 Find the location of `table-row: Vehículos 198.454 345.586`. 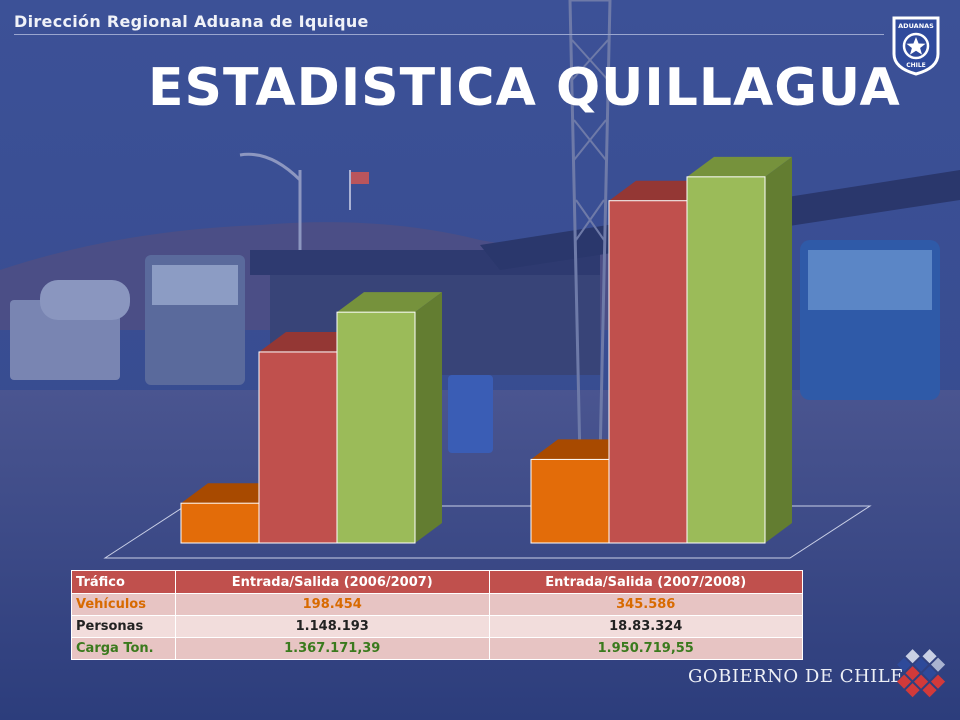

table-row: Vehículos 198.454 345.586 is located at coordinates (437, 604).